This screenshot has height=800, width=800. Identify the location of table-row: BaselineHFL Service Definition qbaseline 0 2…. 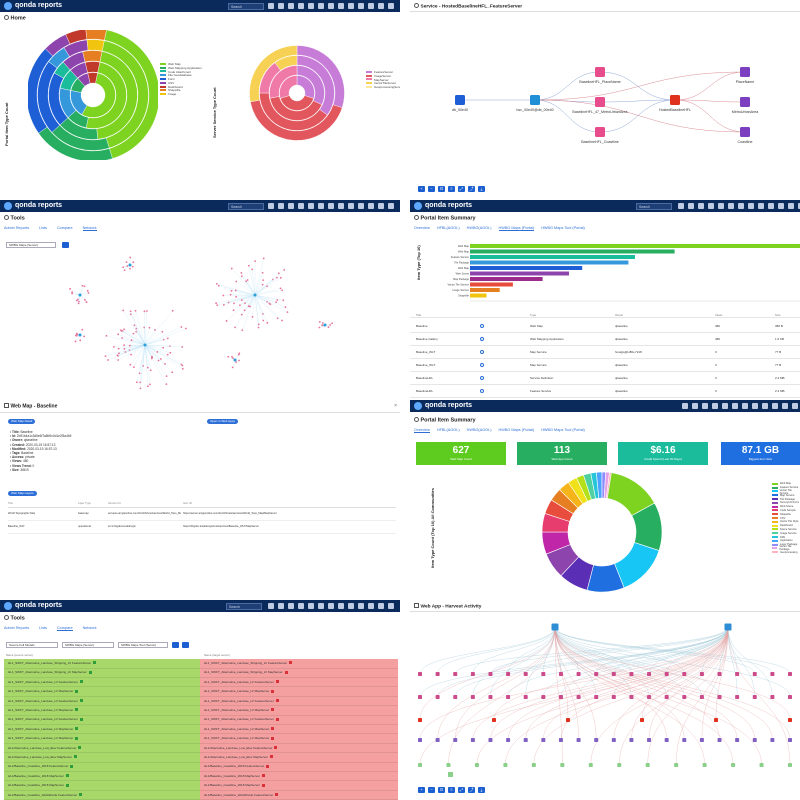
(605, 378).